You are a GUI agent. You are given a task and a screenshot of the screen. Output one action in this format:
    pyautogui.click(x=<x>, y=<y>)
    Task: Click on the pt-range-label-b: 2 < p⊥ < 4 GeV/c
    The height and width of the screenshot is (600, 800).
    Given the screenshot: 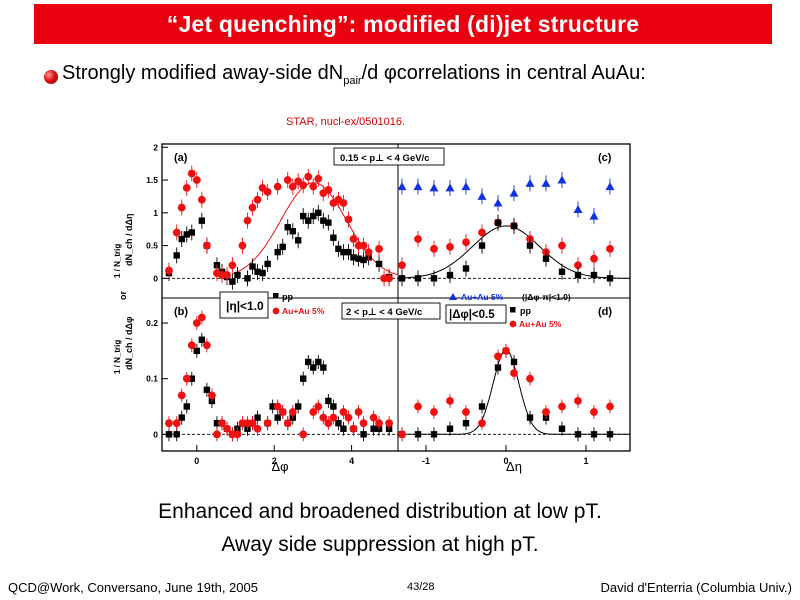 What is the action you would take?
    pyautogui.click(x=384, y=312)
    